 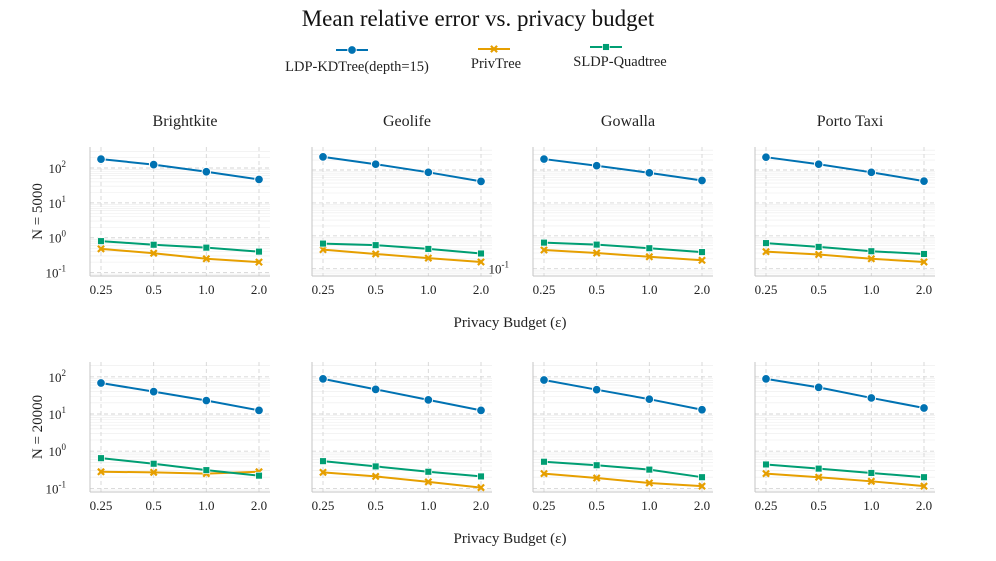 I want to click on panel-title-geolife: Geolife, so click(x=407, y=121).